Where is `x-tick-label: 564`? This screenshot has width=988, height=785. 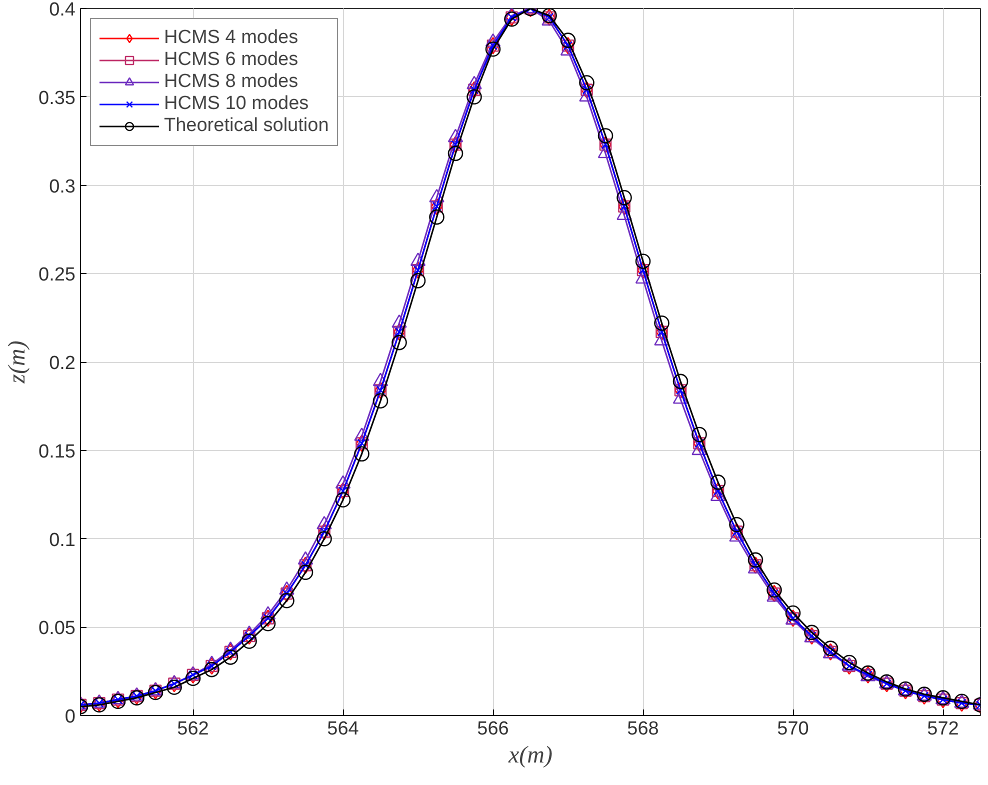 x-tick-label: 564 is located at coordinates (343, 729).